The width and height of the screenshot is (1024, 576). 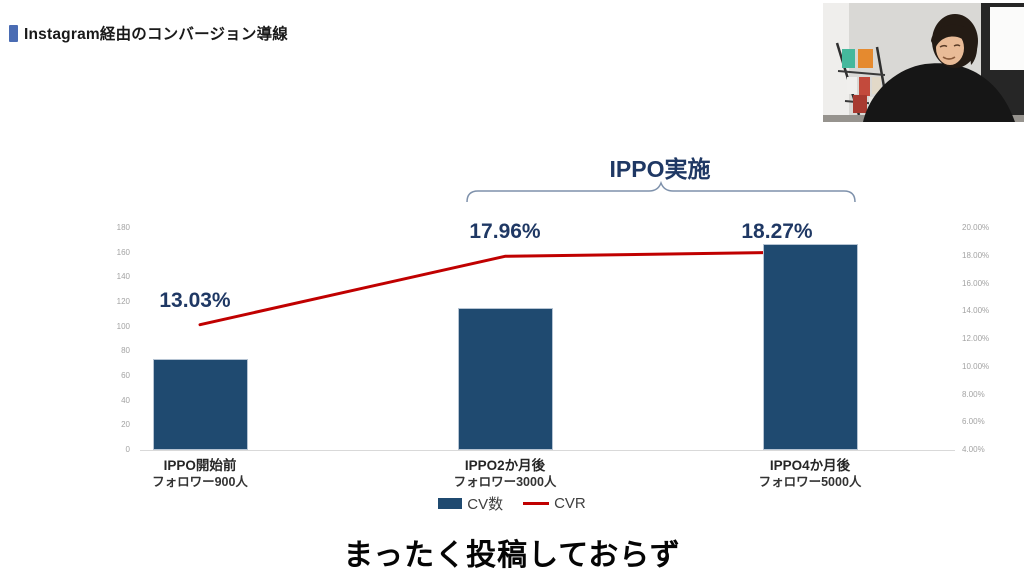 What do you see at coordinates (570, 503) in the screenshot?
I see `legend-cvr-label: CVR` at bounding box center [570, 503].